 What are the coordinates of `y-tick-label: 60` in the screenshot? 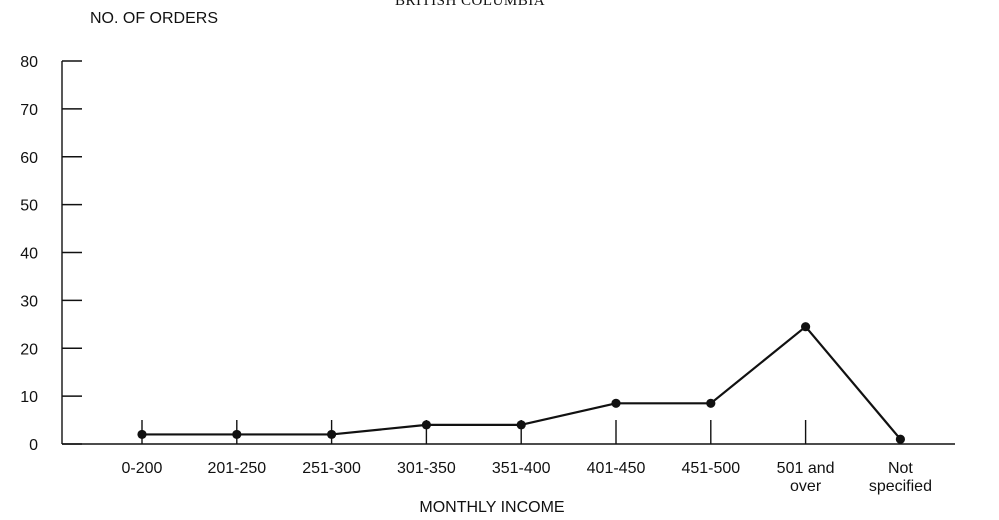 It's located at (29, 158).